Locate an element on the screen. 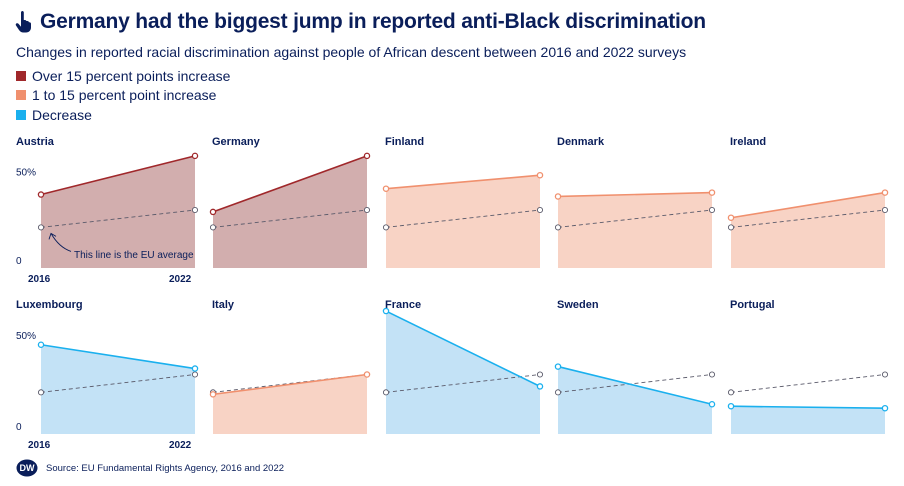  area-france is located at coordinates (463, 372).